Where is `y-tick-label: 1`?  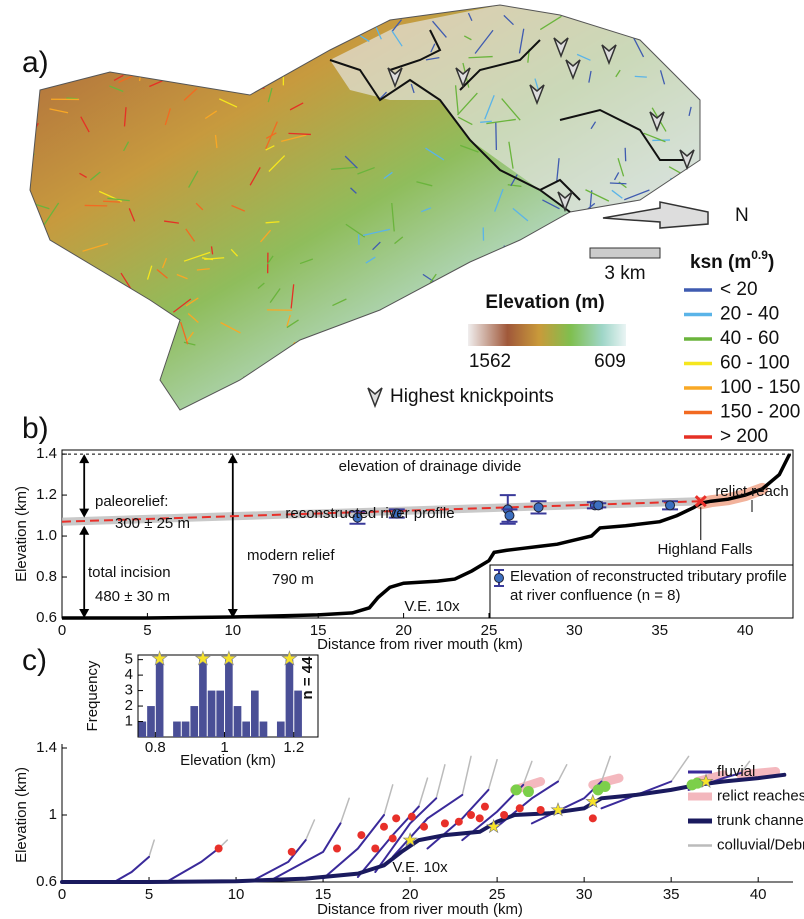
y-tick-label: 1 is located at coordinates (53, 814).